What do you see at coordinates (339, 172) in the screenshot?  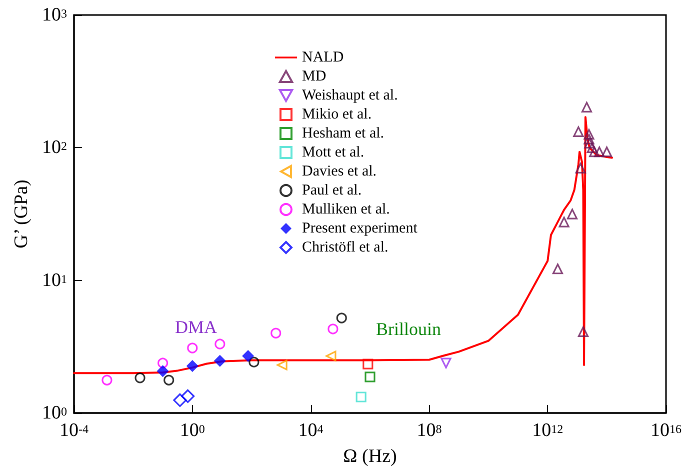 I see `legend-label: Davies et al.` at bounding box center [339, 172].